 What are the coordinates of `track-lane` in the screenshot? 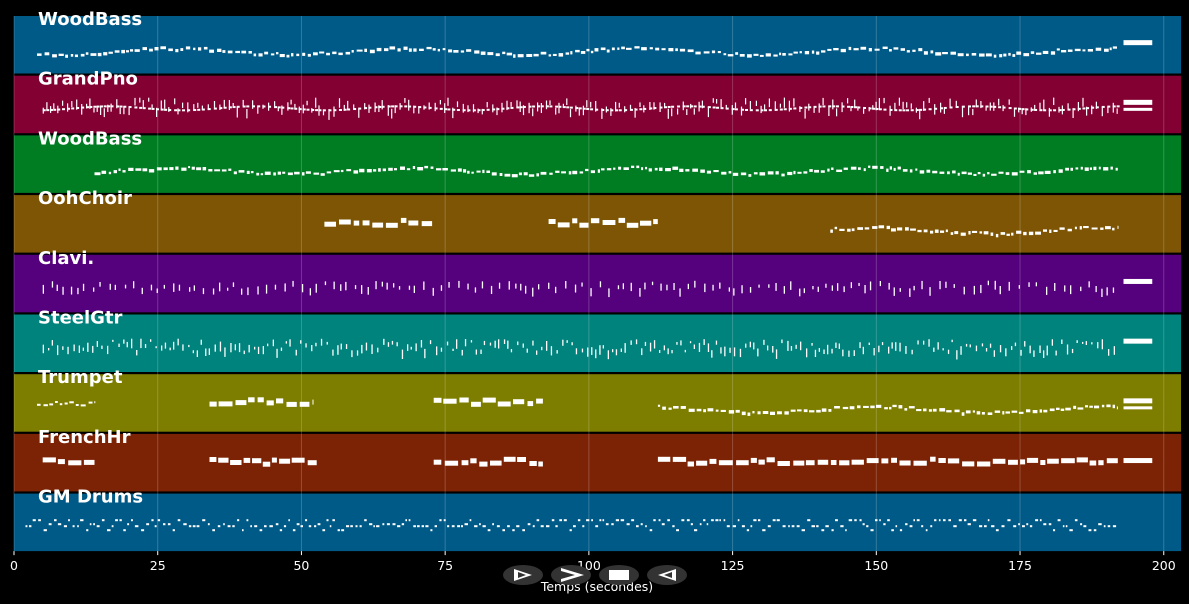 It's located at (597, 403).